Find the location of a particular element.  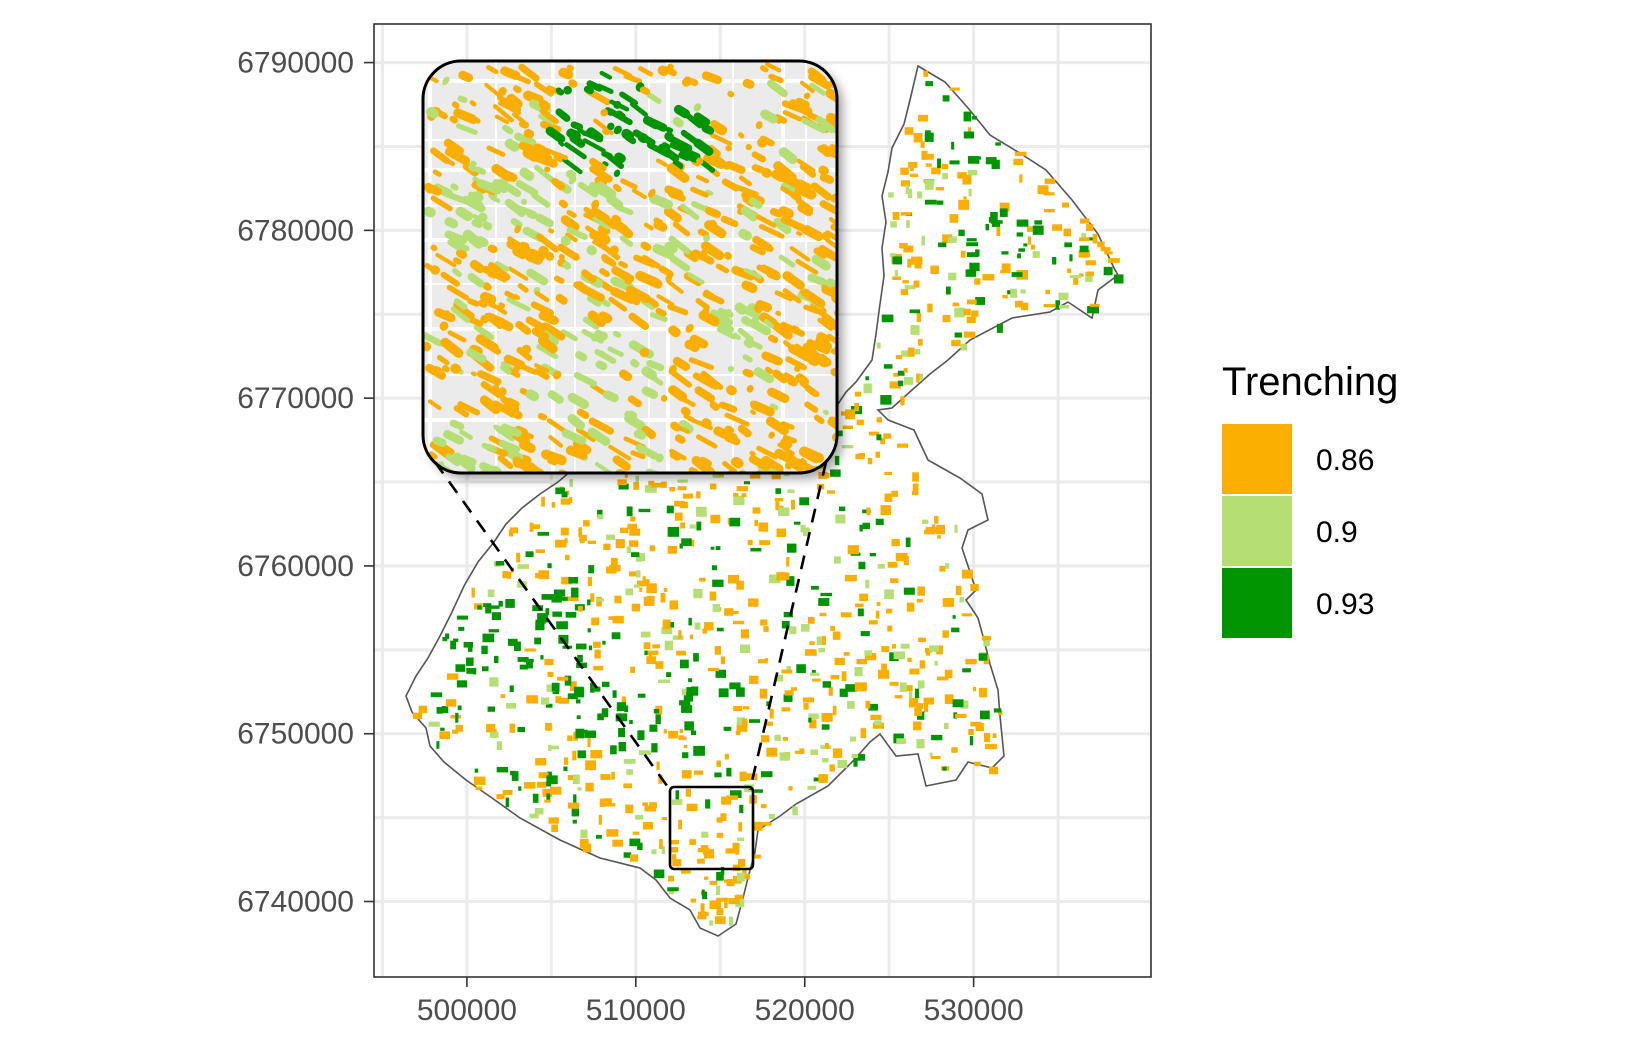

x-tick-label: 510000 is located at coordinates (636, 1010).